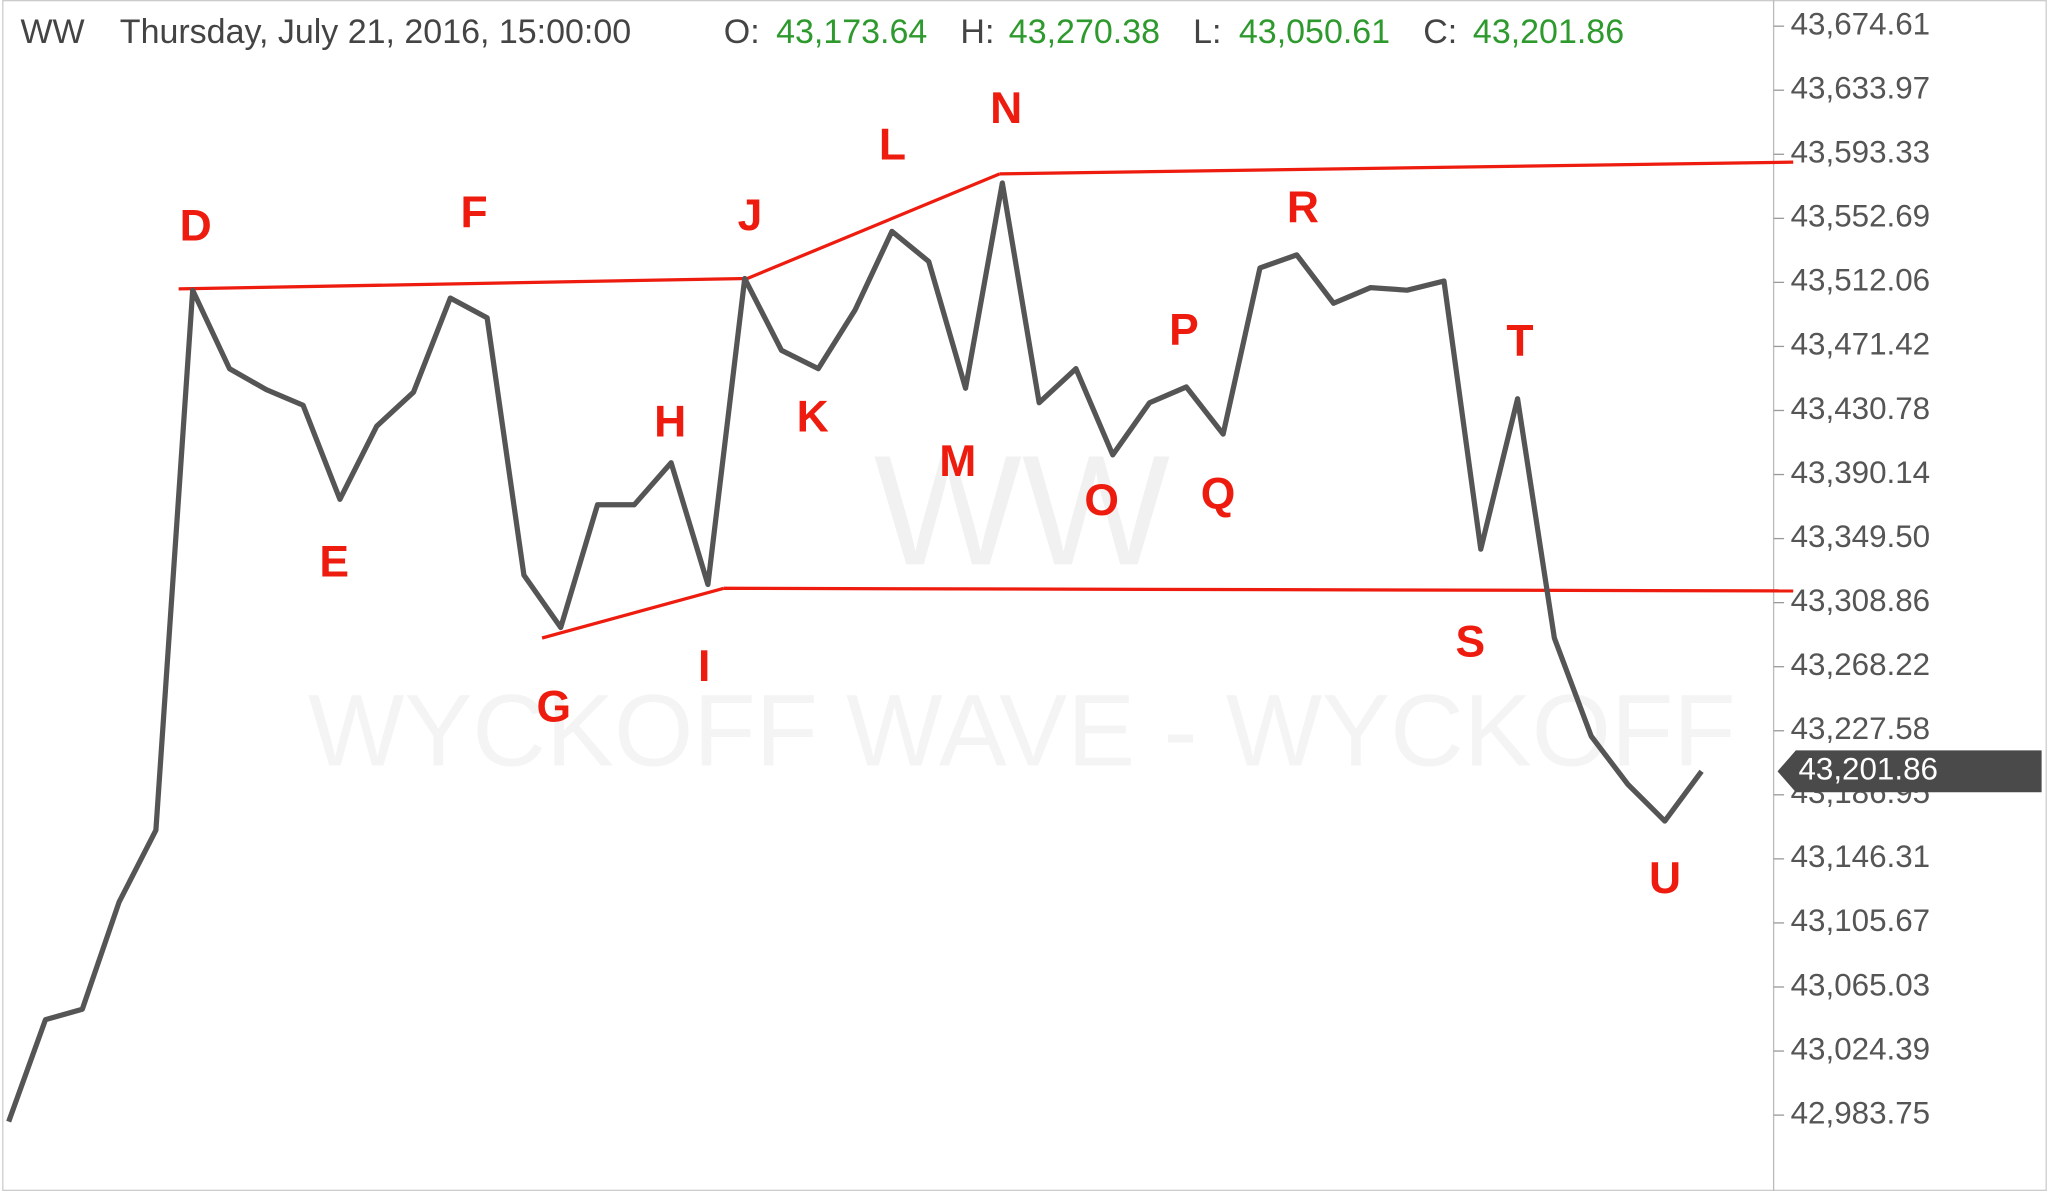  Describe the element at coordinates (1519, 341) in the screenshot. I see `annotation: T` at that location.